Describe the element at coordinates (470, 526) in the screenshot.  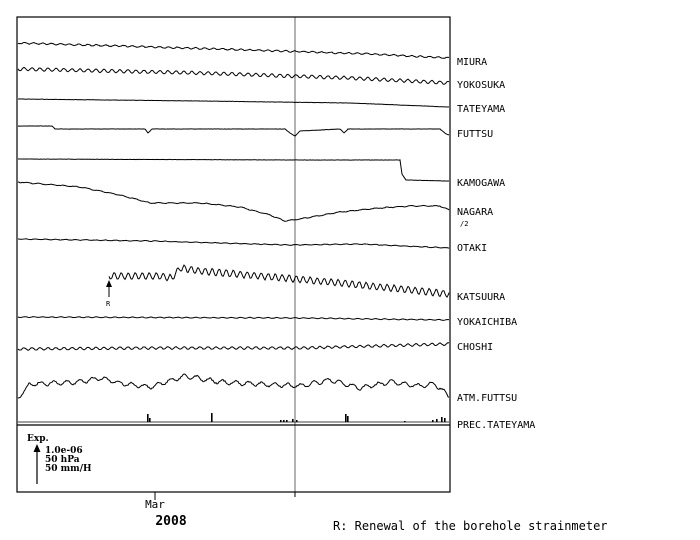
I see `footnote: R: Renewal of the borehole strainmeter` at that location.